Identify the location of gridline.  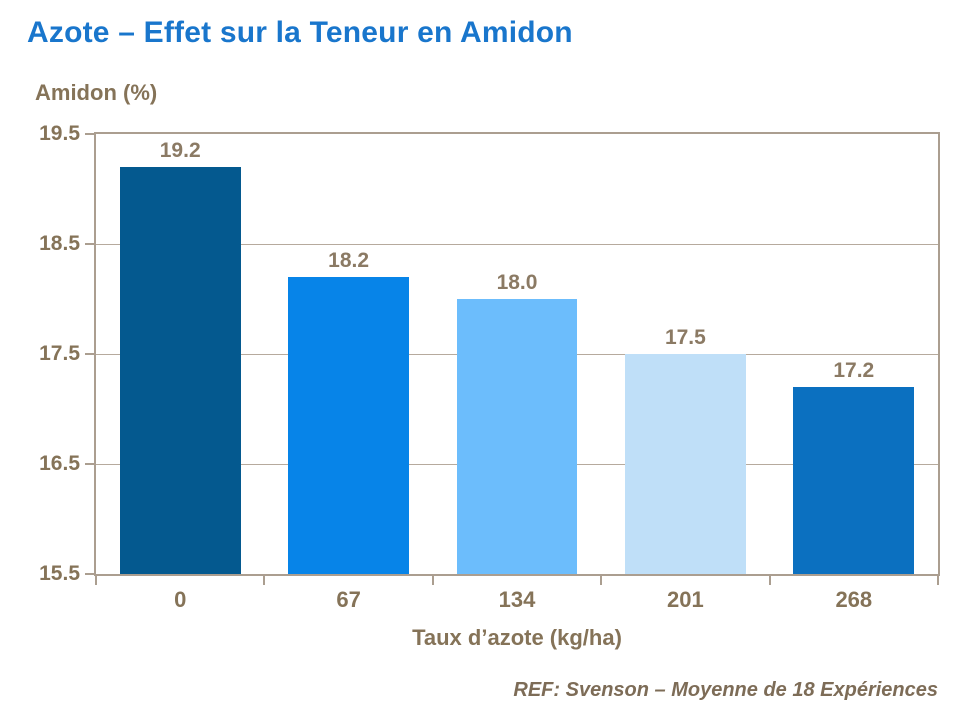
(517, 244).